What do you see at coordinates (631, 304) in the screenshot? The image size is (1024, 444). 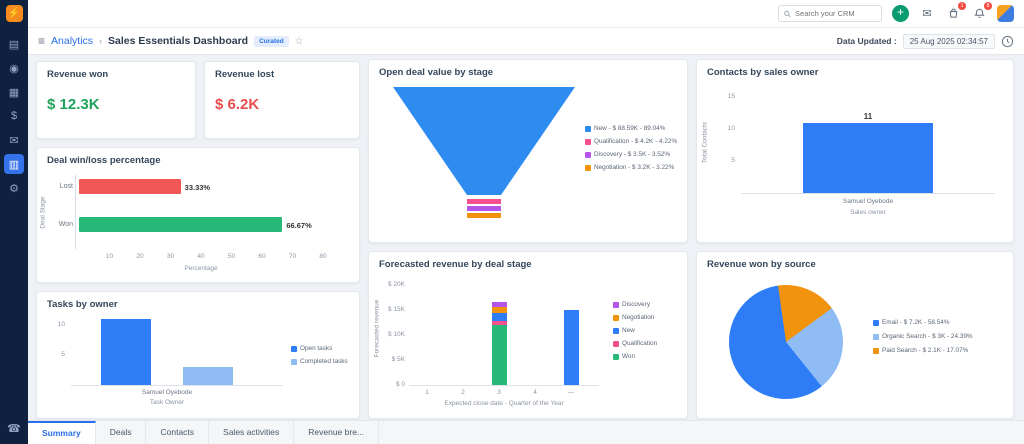 I see `legend-item: Discovery` at bounding box center [631, 304].